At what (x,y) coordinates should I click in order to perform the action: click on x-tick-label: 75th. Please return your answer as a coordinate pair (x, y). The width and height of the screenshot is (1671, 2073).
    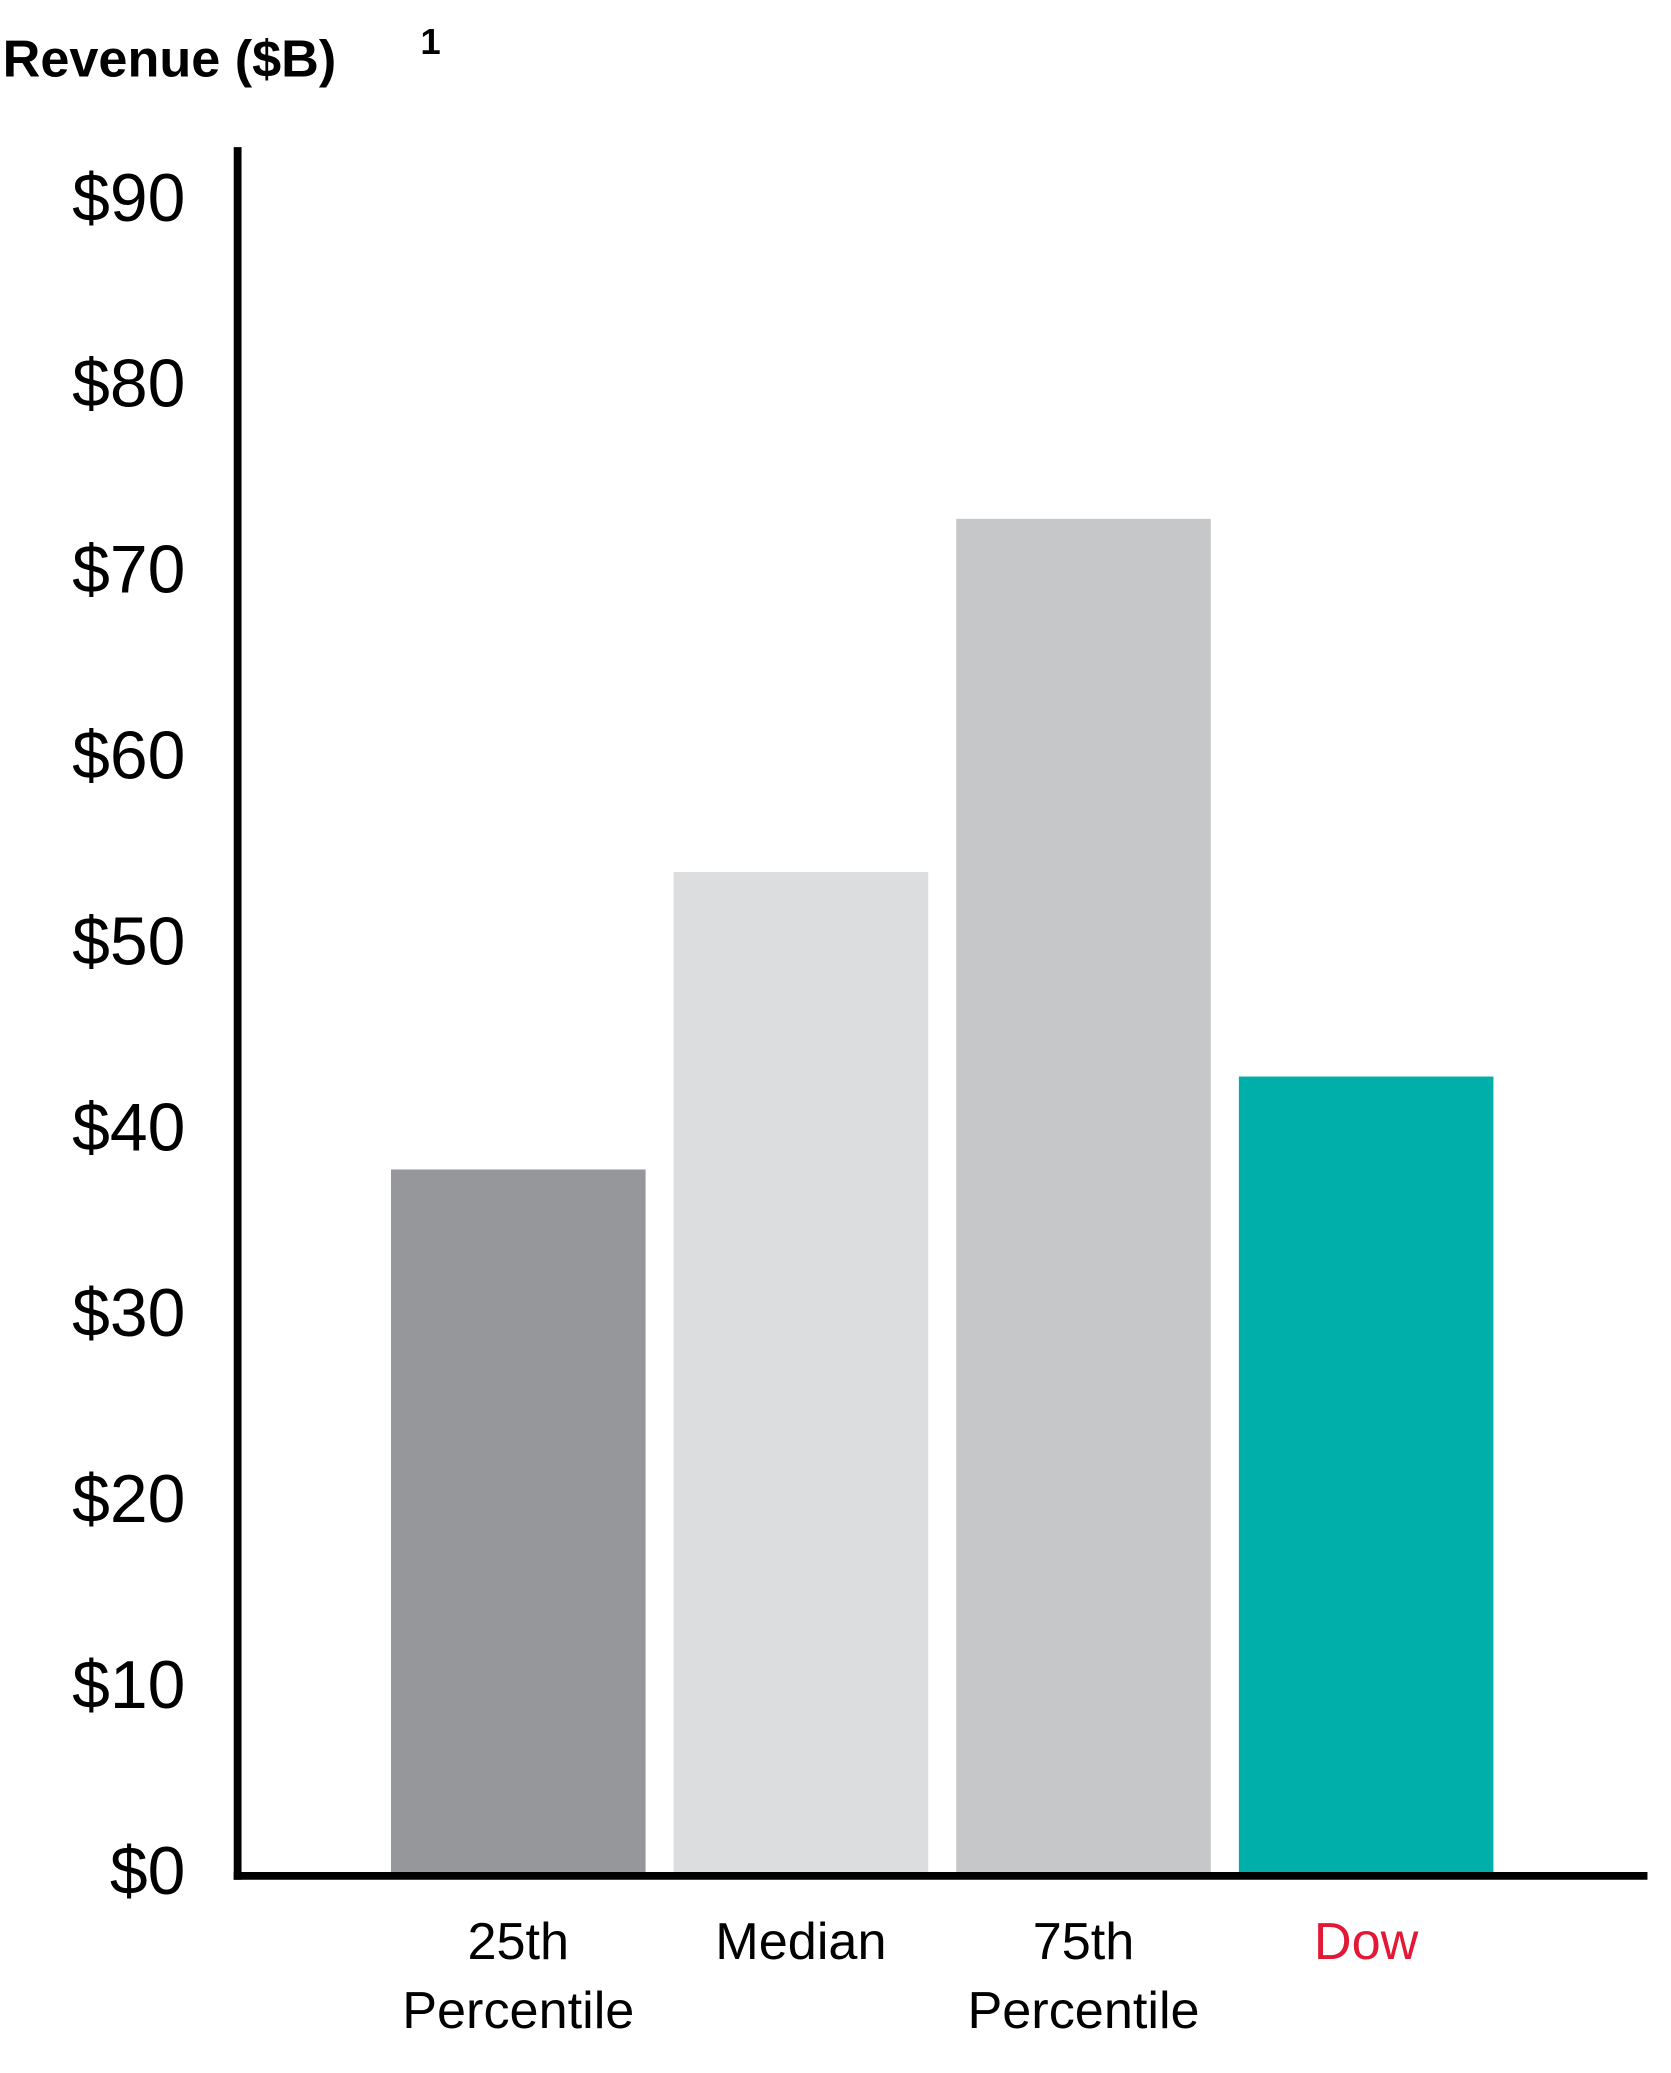
    Looking at the image, I should click on (1084, 1942).